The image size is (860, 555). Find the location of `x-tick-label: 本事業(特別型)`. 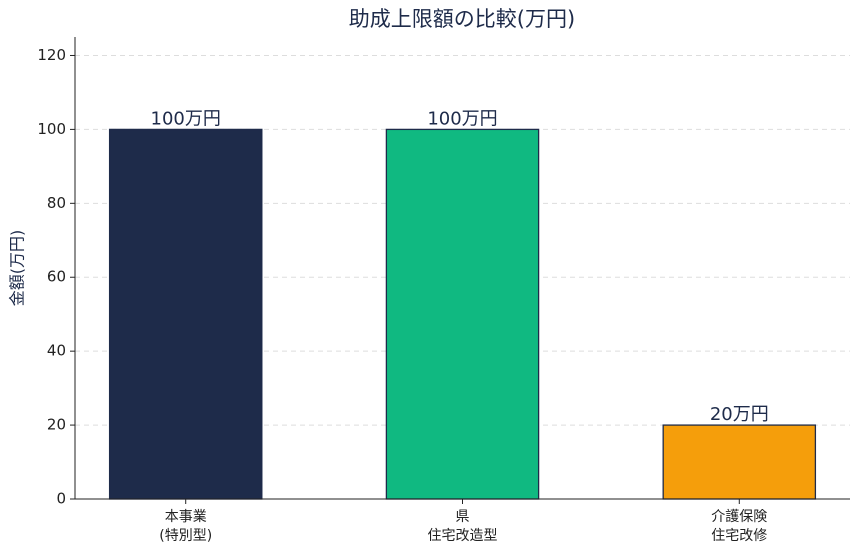

x-tick-label: 本事業(特別型) is located at coordinates (185, 526).